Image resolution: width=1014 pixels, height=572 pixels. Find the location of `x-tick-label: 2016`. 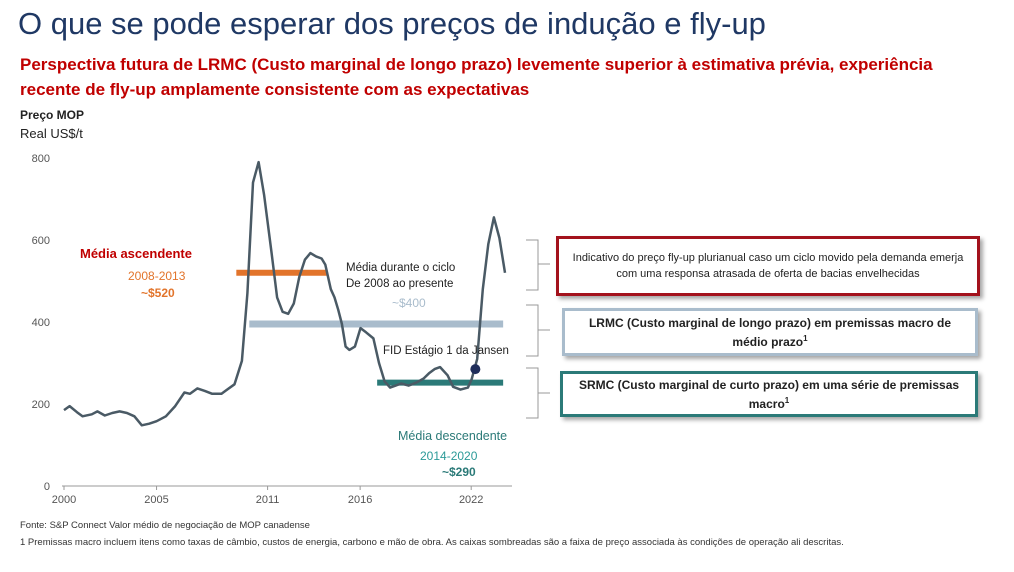

x-tick-label: 2016 is located at coordinates (360, 500).